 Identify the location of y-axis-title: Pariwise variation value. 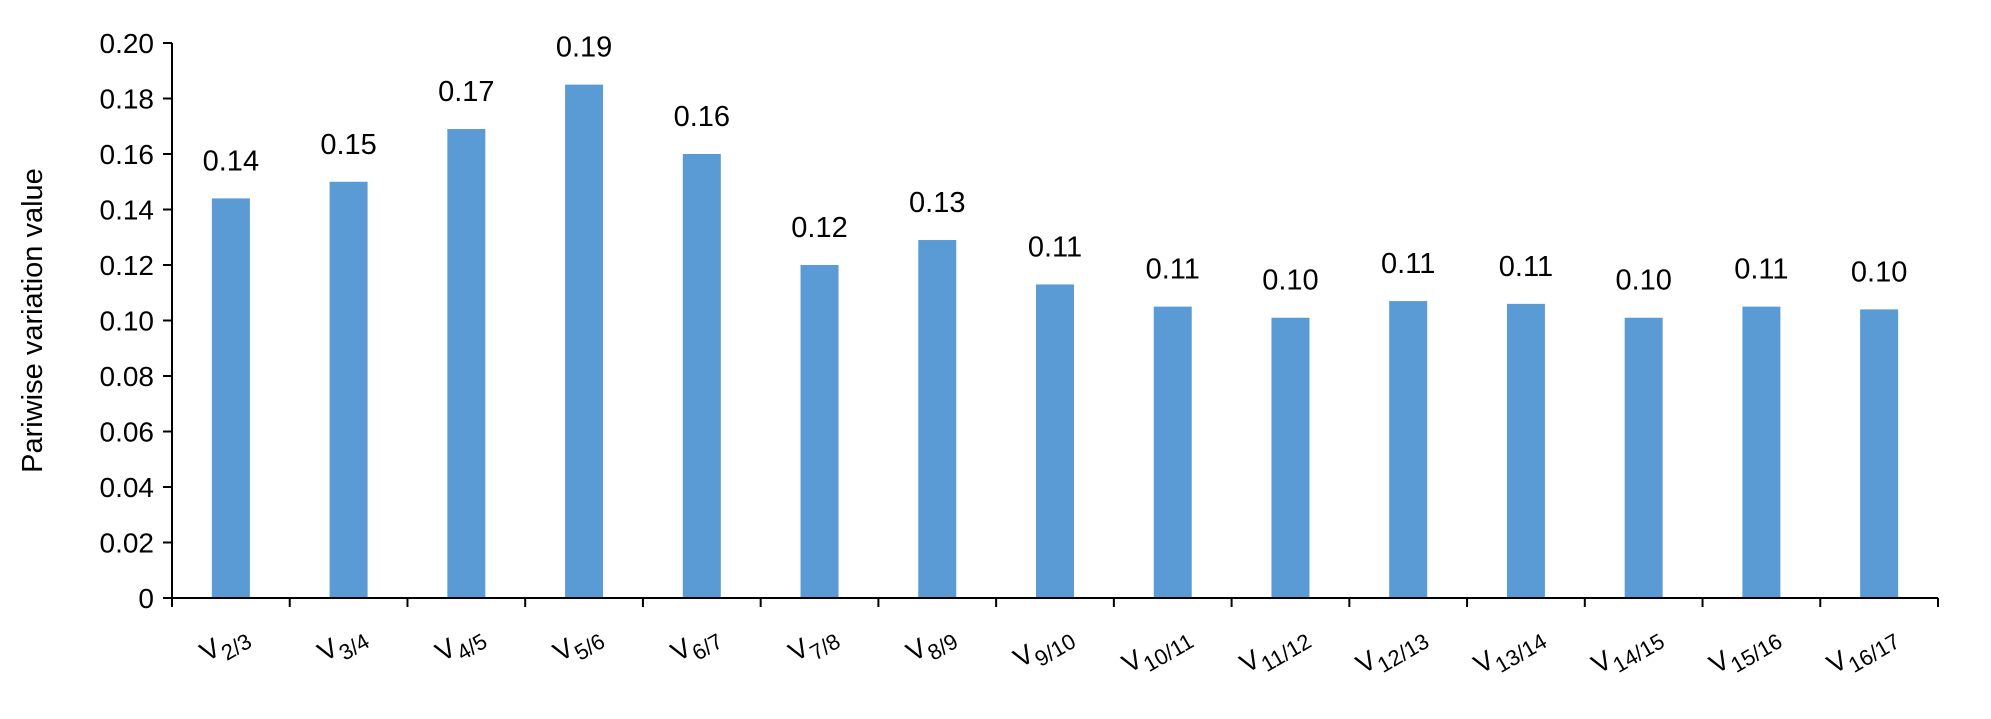
(33, 320).